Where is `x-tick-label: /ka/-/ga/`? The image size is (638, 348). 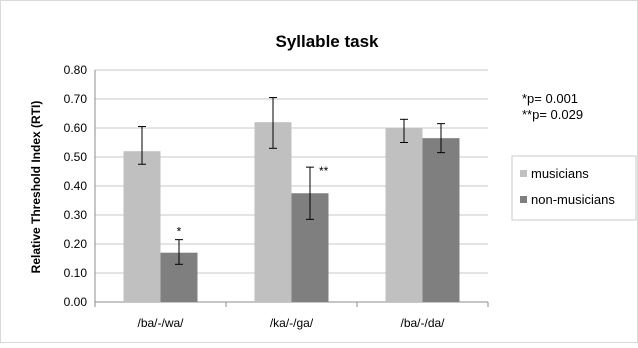
x-tick-label: /ka/-/ga/ is located at coordinates (292, 323).